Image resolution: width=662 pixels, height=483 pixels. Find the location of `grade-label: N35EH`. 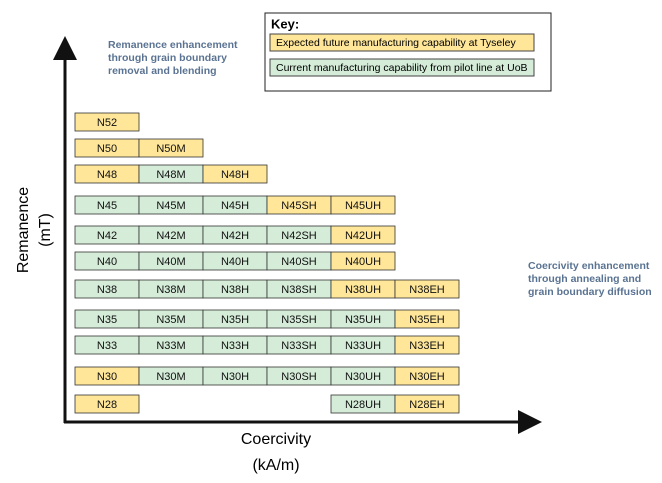

grade-label: N35EH is located at coordinates (427, 320).